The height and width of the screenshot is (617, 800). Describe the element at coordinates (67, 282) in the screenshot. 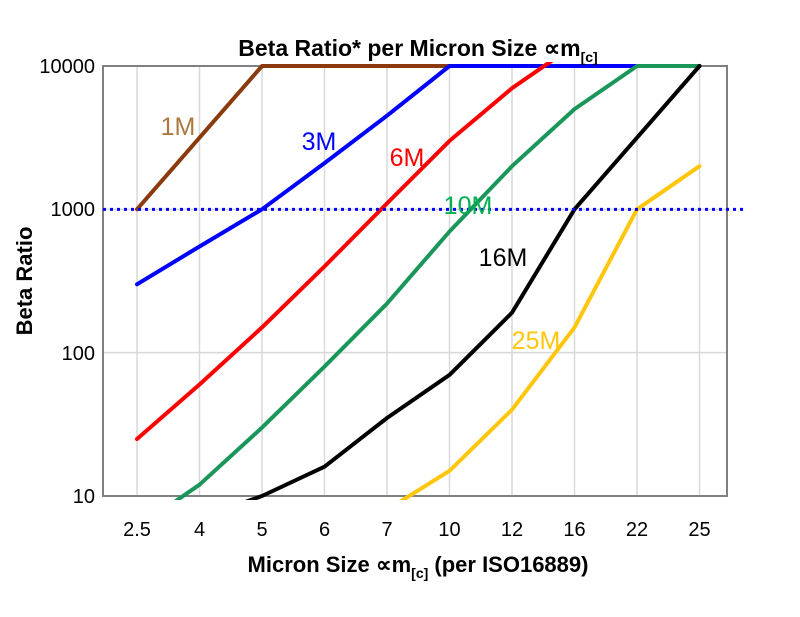

I see `y-axis-tick-labels: 10000 1000 100 10` at that location.